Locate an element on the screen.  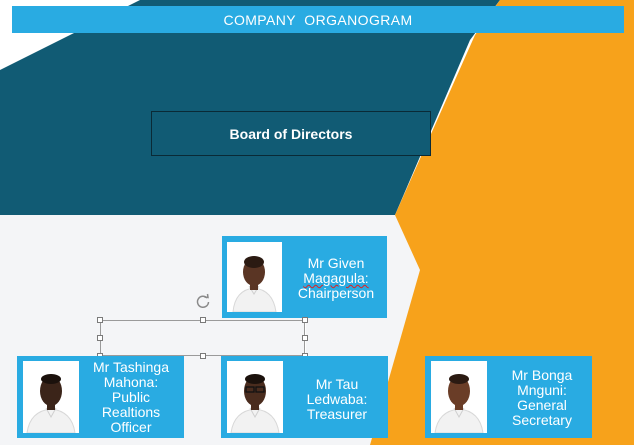
member-name-3: Mr Bonga Mnguni: General Secretary is located at coordinates (542, 398).